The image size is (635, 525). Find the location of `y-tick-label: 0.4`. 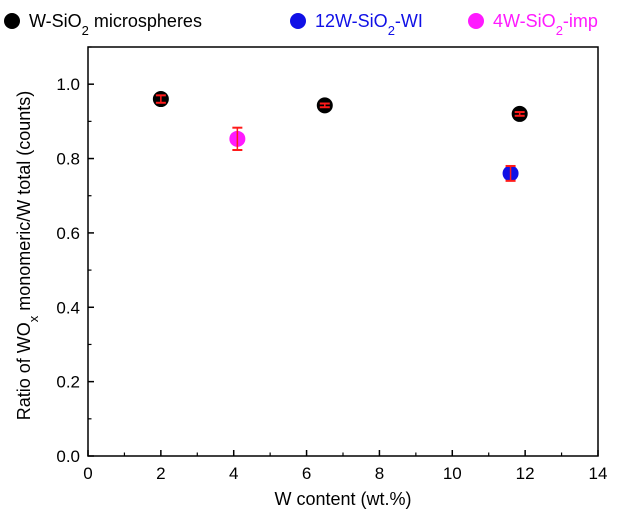

y-tick-label: 0.4 is located at coordinates (68, 307).